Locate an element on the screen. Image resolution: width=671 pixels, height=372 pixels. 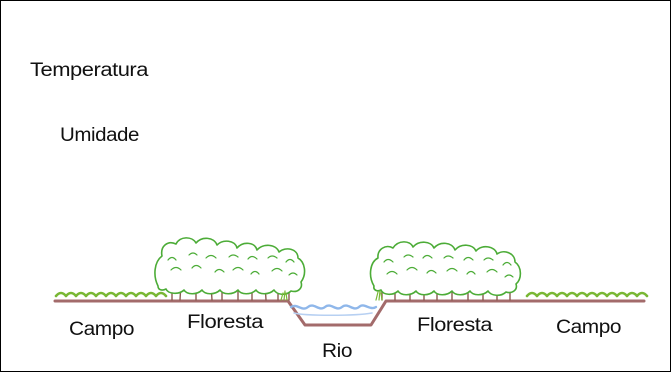
river-water is located at coordinates (333, 307).